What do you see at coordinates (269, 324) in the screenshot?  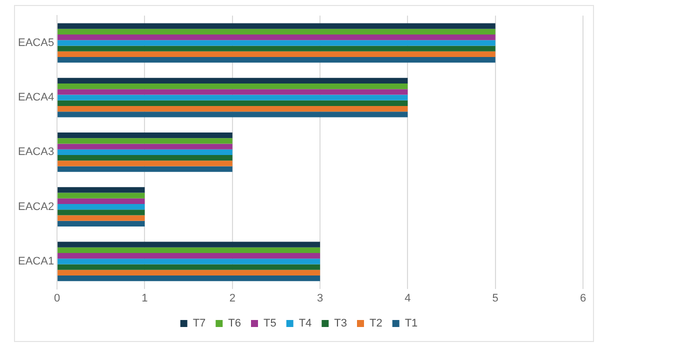 I see `legend-label: T5` at bounding box center [269, 324].